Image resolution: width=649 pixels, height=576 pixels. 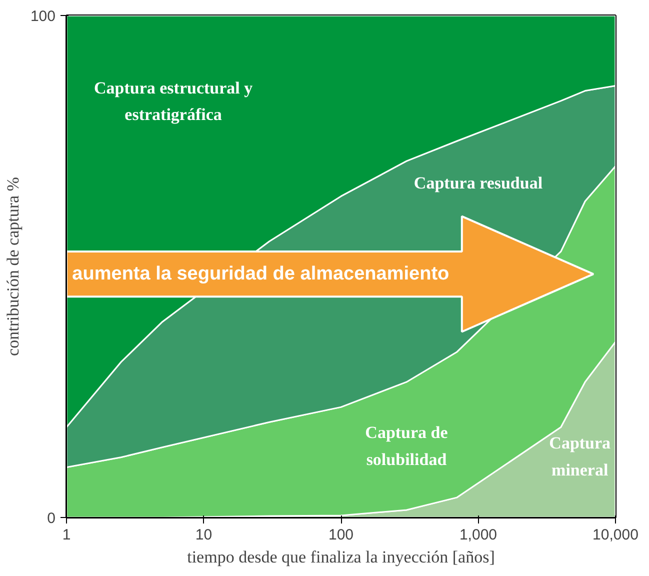 What do you see at coordinates (66, 535) in the screenshot?
I see `x-tick-label: 1` at bounding box center [66, 535].